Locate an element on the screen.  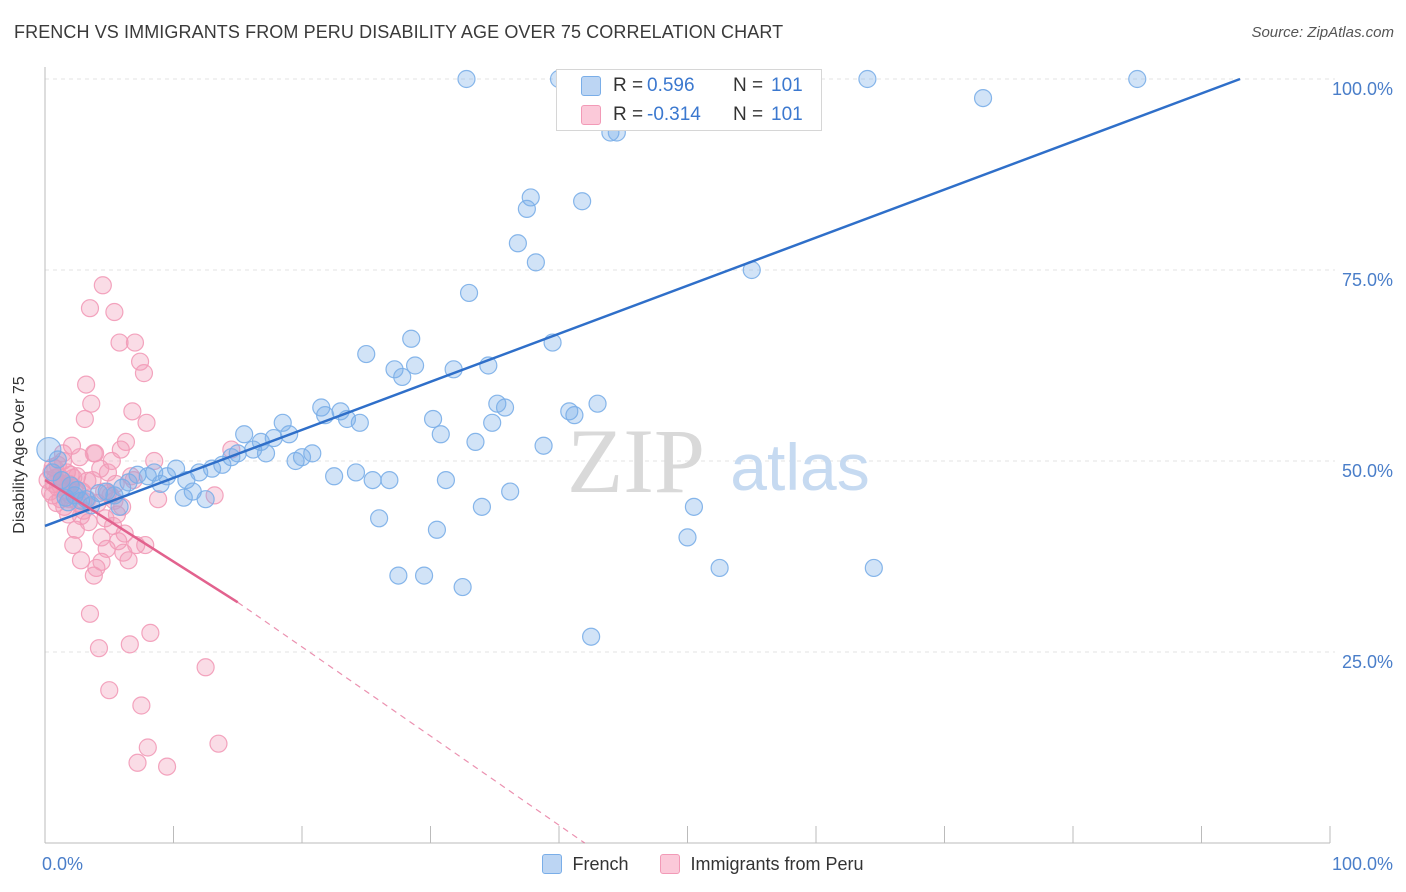
legend-french-swatch is located at coordinates (552, 864).